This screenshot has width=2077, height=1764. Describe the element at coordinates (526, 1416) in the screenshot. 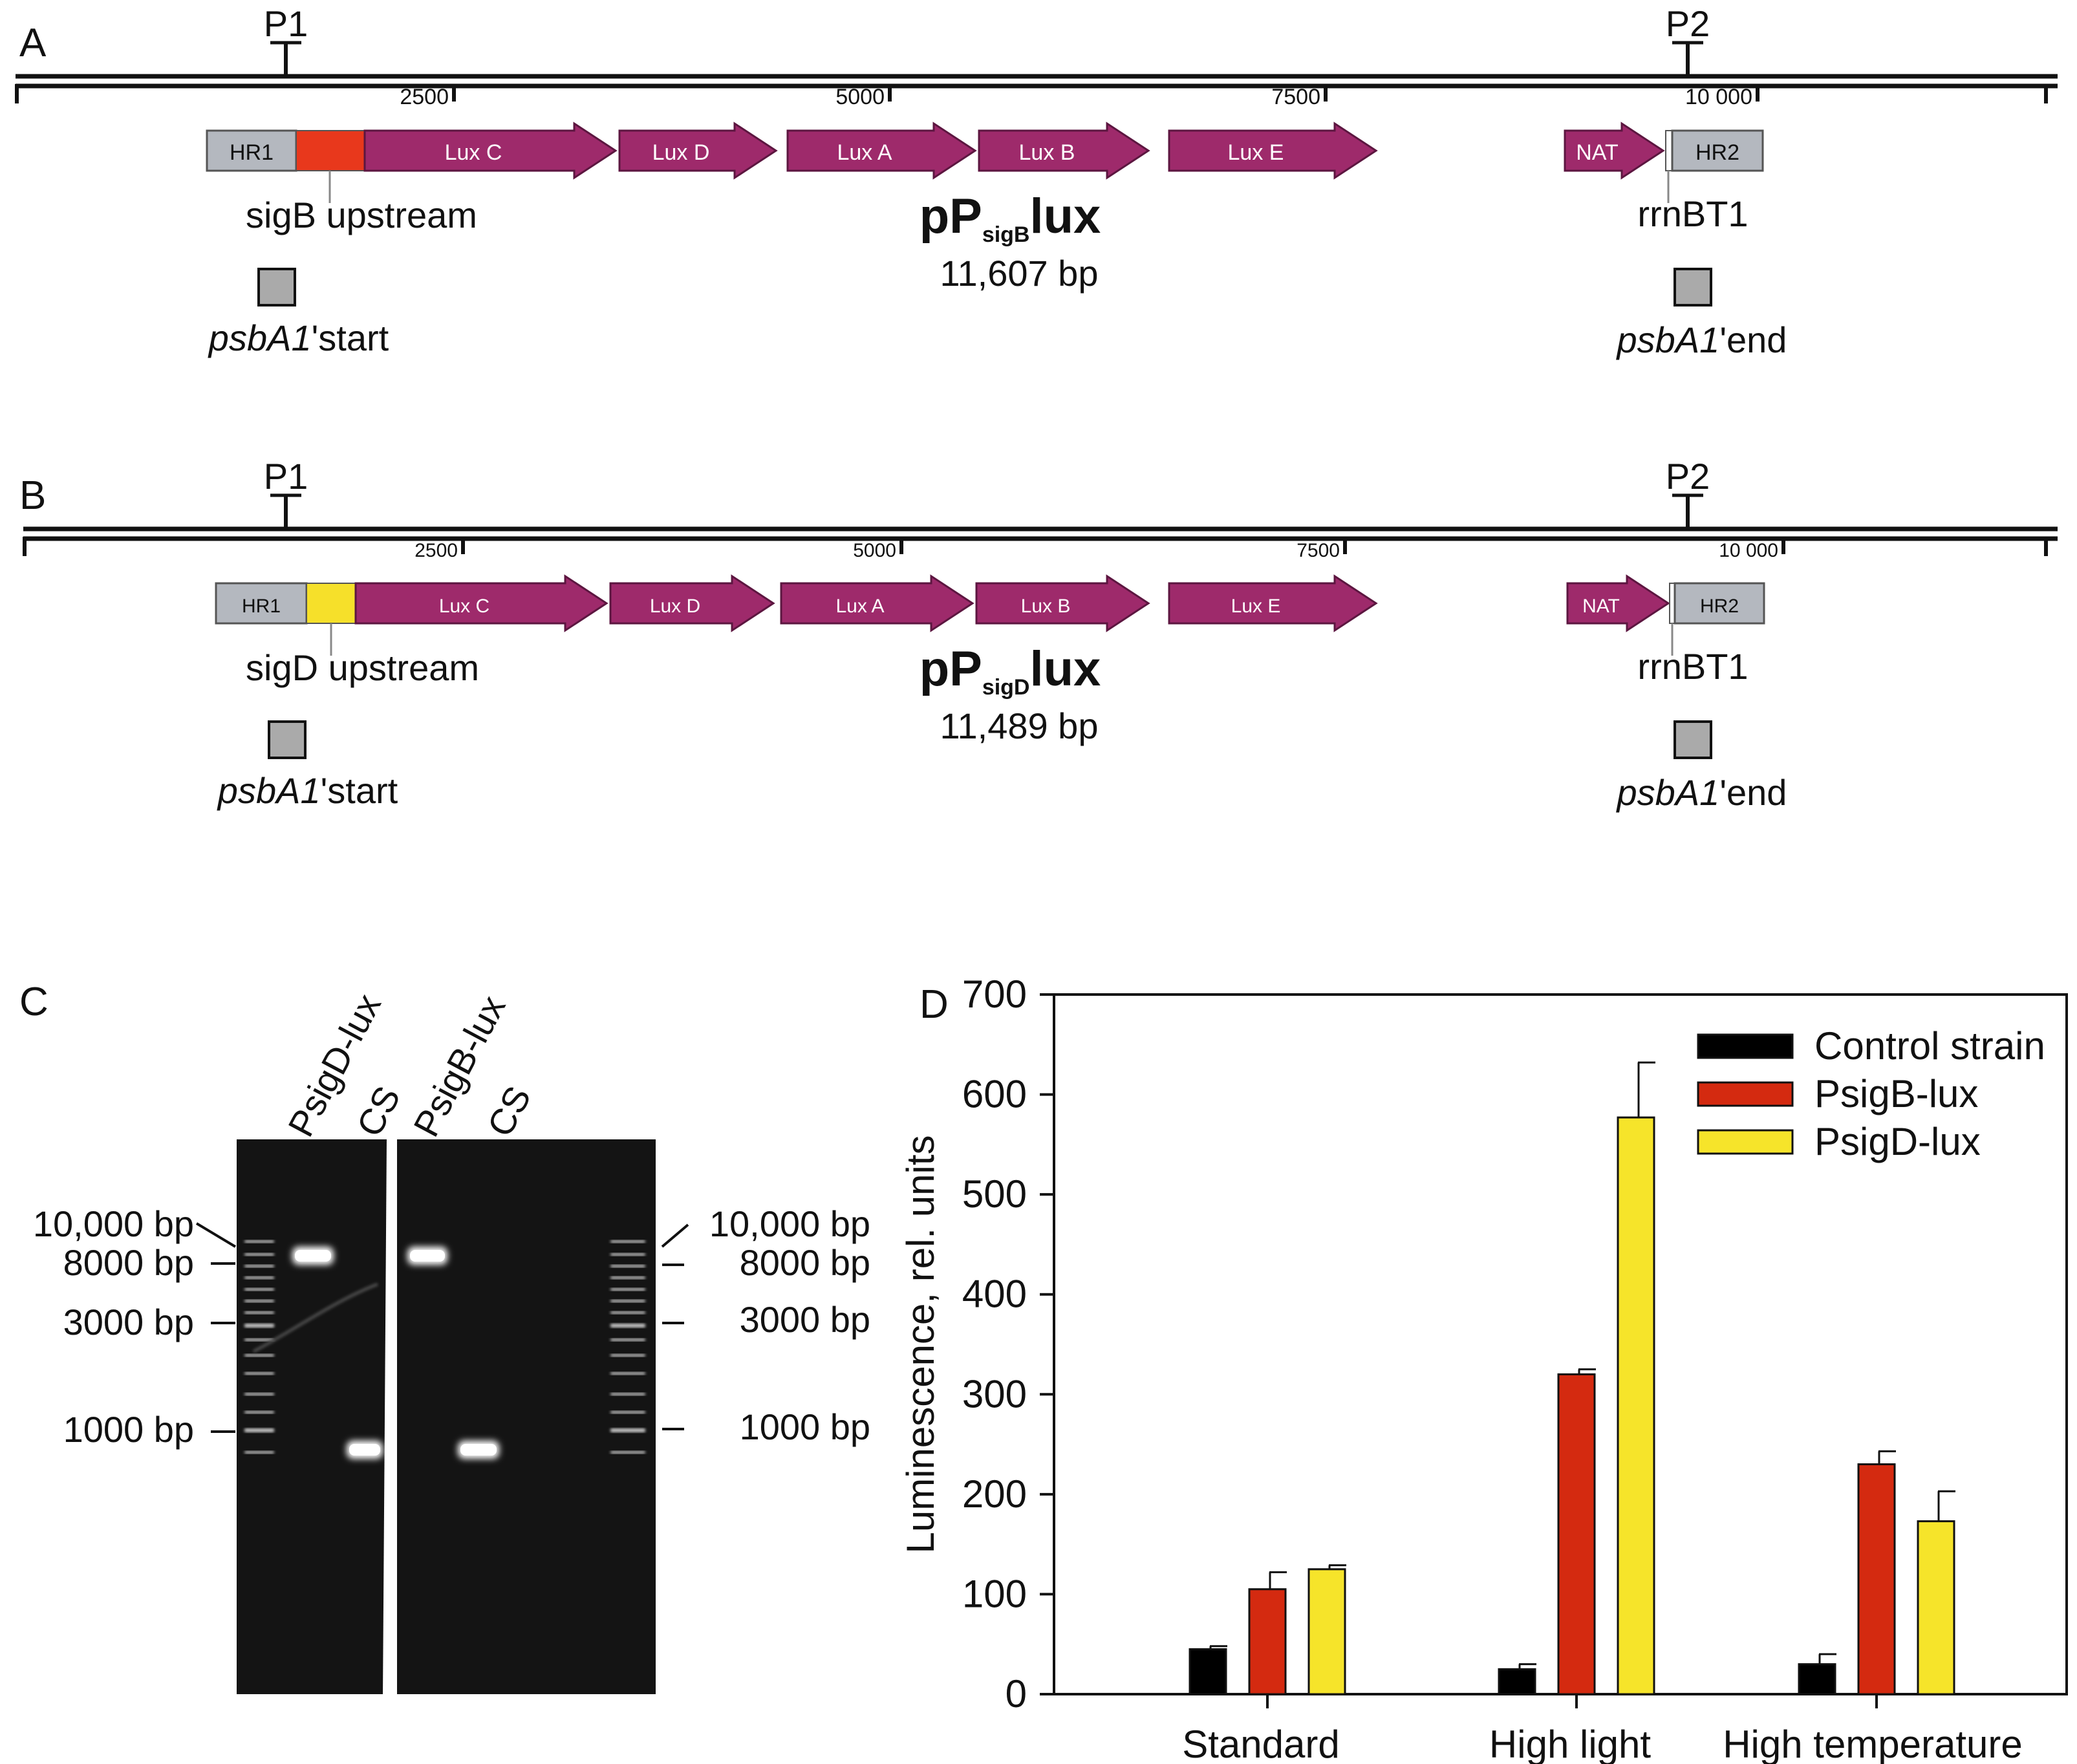

I see `gel-right-half` at that location.